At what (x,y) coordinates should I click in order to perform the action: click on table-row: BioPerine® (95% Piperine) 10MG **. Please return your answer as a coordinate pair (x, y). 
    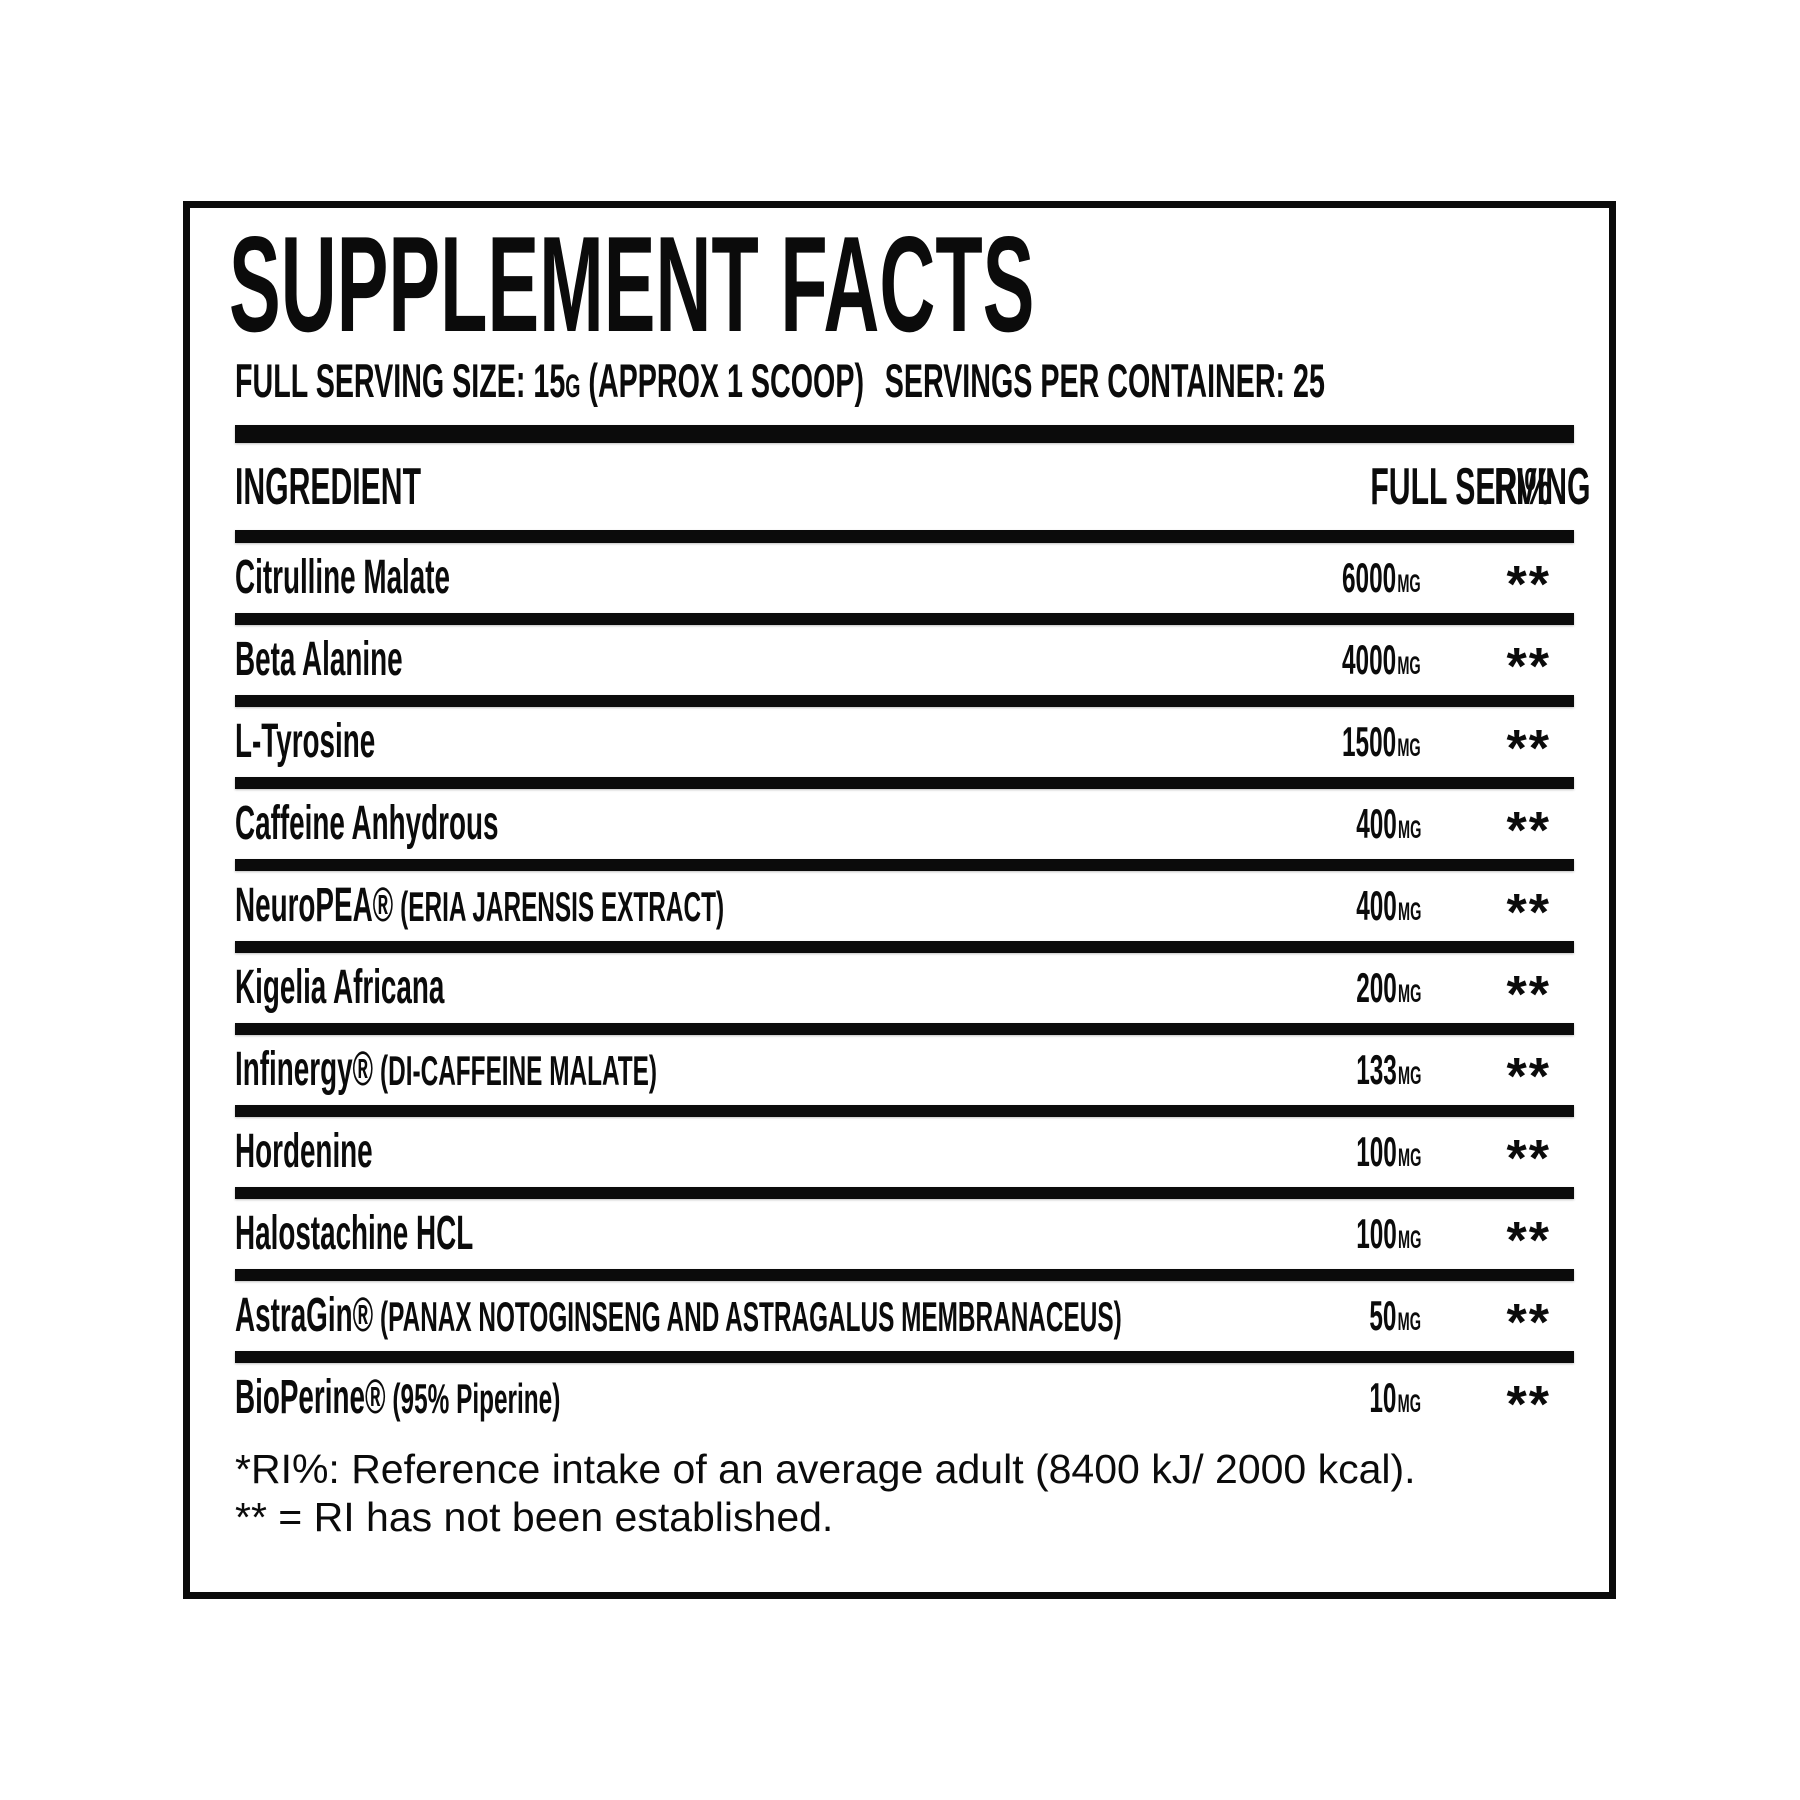
    Looking at the image, I should click on (904, 1398).